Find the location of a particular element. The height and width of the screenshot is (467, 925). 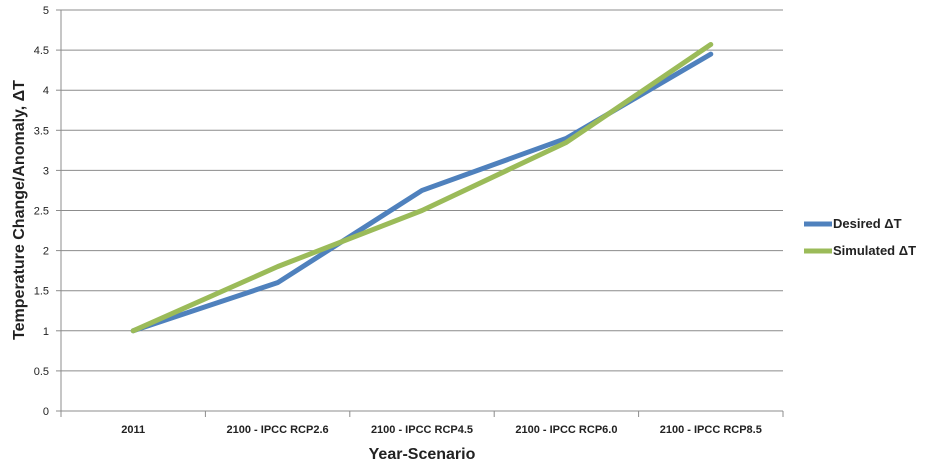

x-tick-label: 2100 - IPCC RCP4.5 is located at coordinates (422, 430).